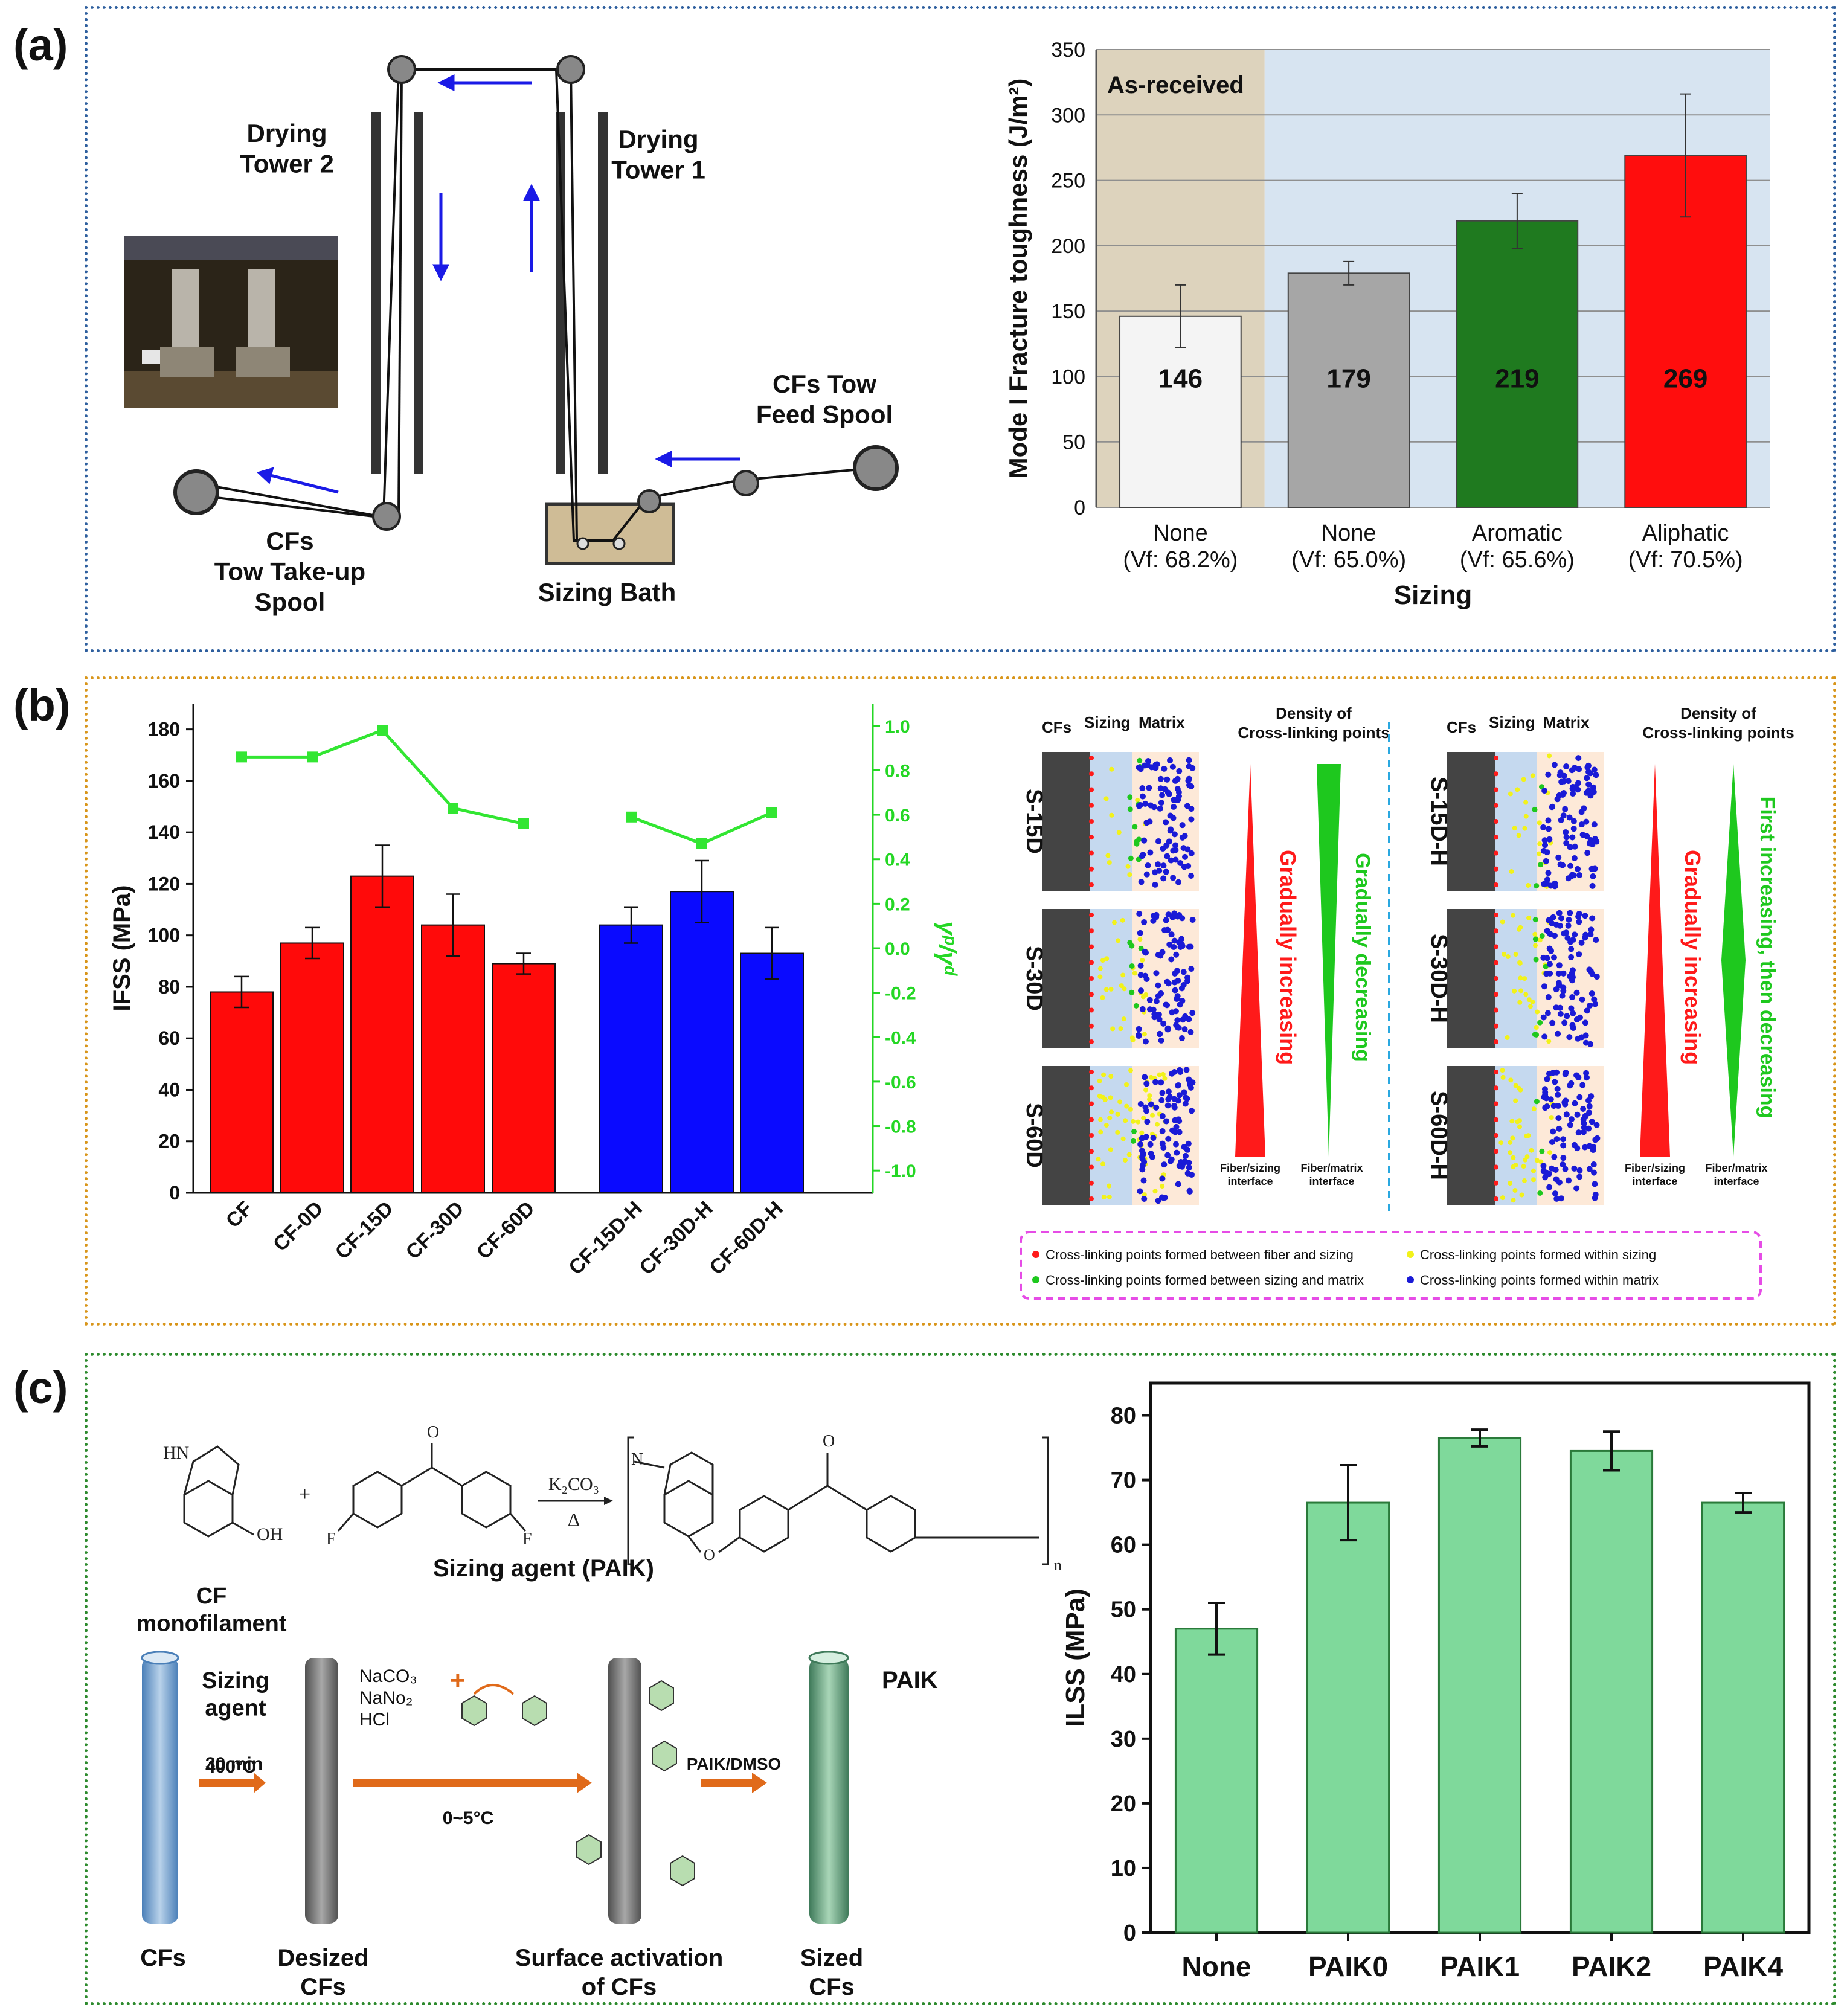 The height and width of the screenshot is (2016, 1847). Describe the element at coordinates (174, 1193) in the screenshot. I see `y-tick-label-0: 0` at that location.